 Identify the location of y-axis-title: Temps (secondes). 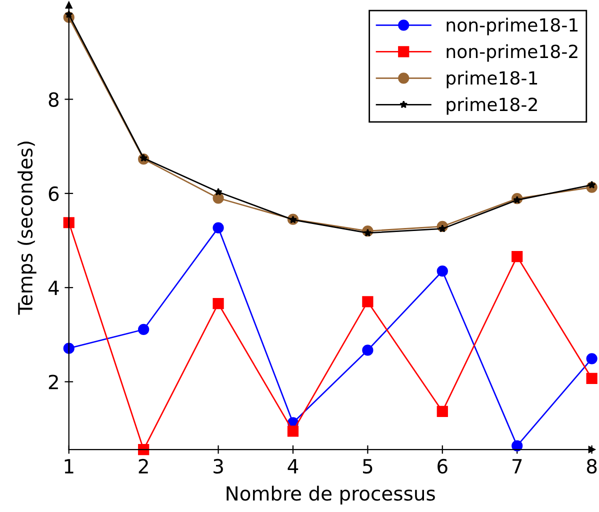
(27, 228).